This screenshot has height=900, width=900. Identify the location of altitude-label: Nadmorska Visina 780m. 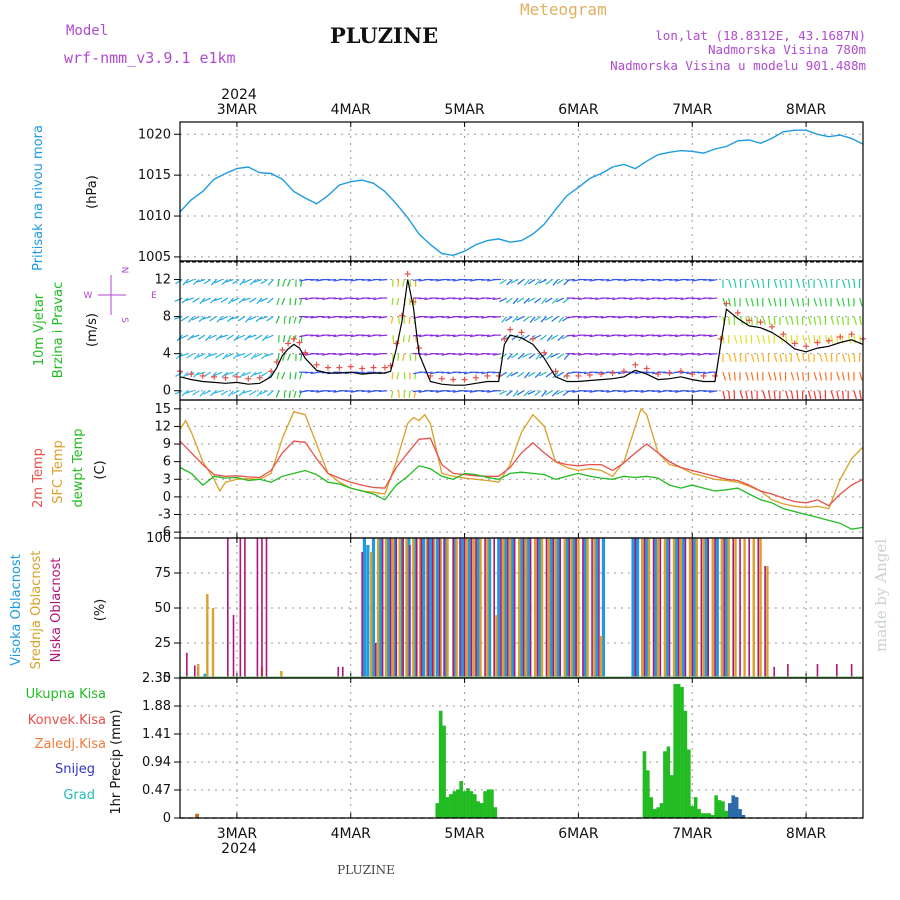
(787, 49).